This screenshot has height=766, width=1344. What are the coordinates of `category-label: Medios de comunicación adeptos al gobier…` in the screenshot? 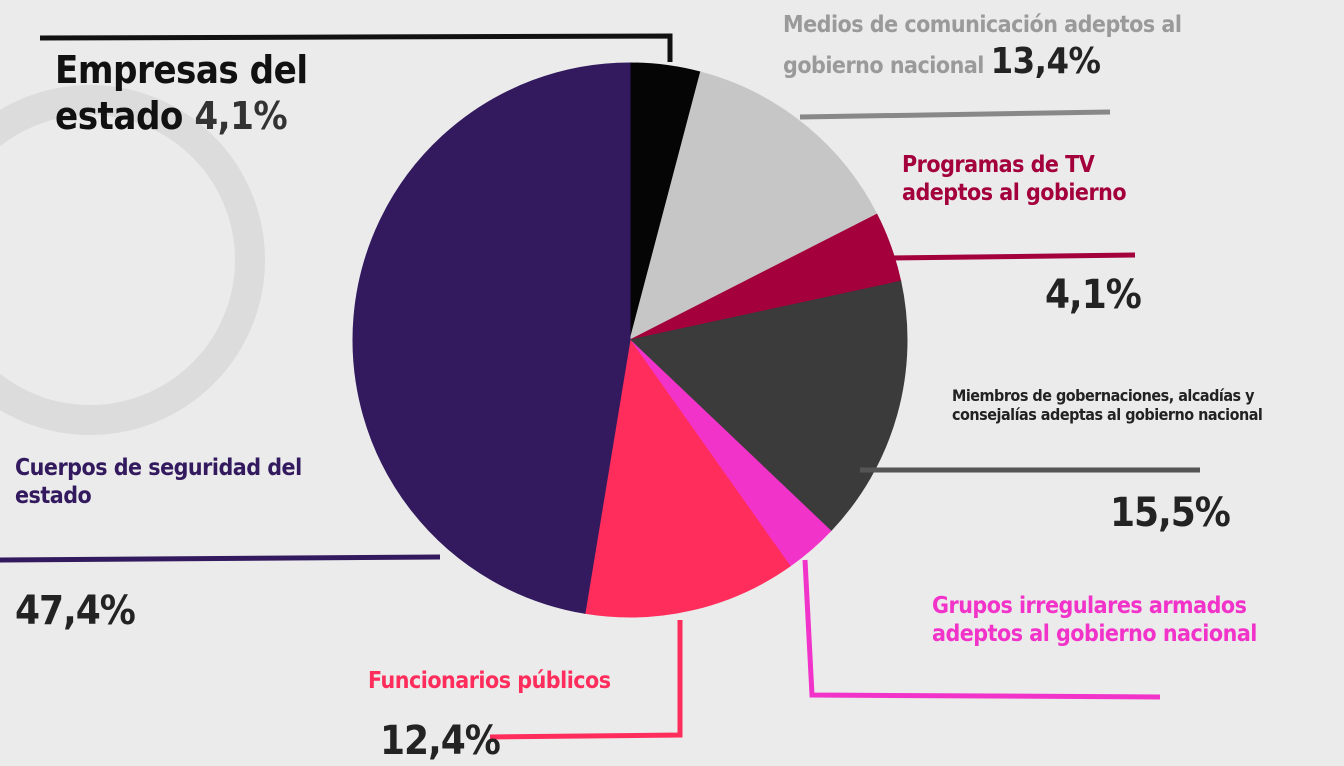 It's located at (982, 45).